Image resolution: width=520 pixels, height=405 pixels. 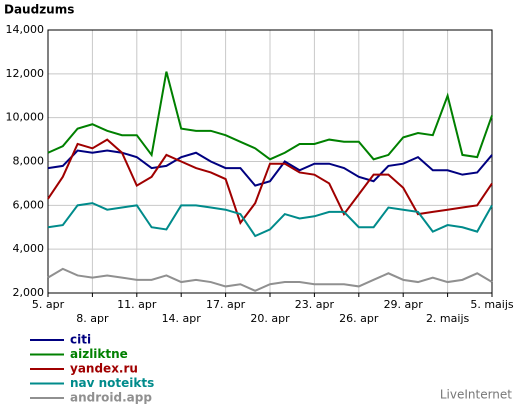 What do you see at coordinates (137, 304) in the screenshot?
I see `x-tick-label: 11. apr` at bounding box center [137, 304].